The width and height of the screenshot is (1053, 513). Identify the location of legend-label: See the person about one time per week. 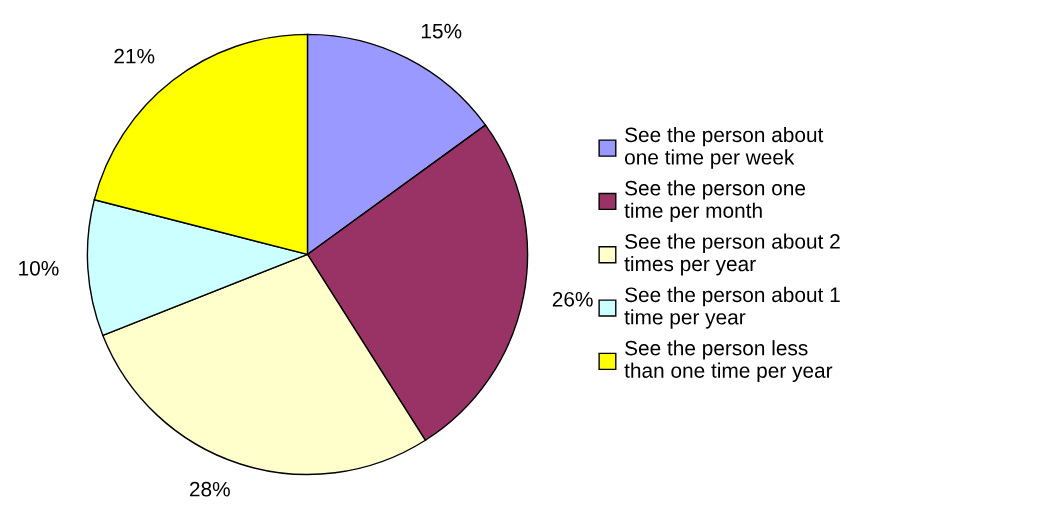
(724, 147).